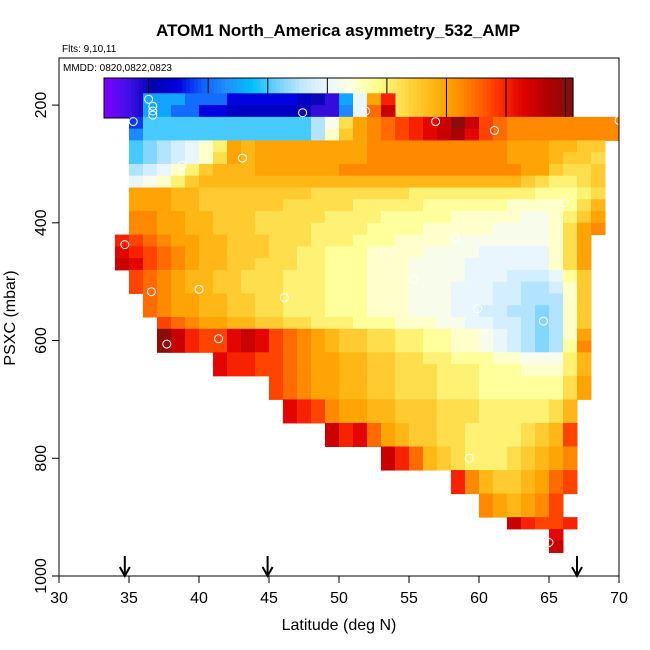 The image size is (650, 650). Describe the element at coordinates (549, 598) in the screenshot. I see `x-tick-label: 65` at that location.